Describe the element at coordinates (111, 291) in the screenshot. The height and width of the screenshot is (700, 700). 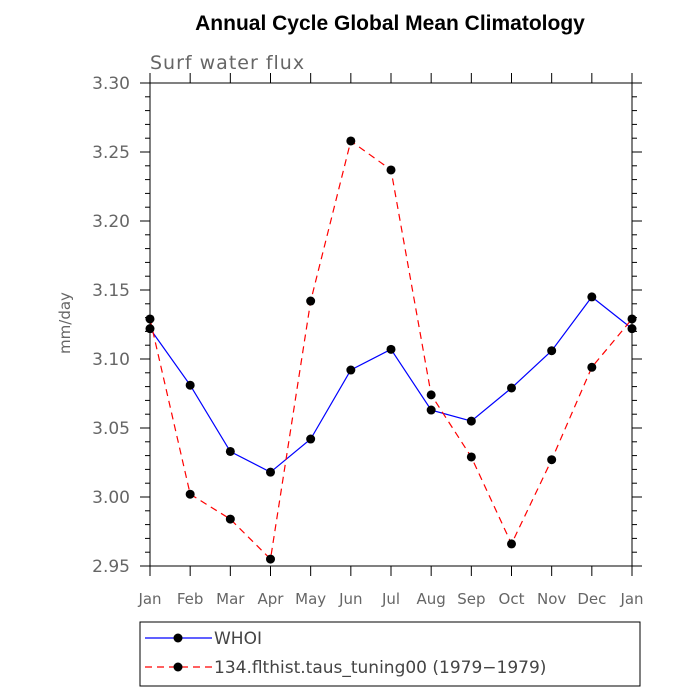
I see `y-tick-label: 3.15` at that location.